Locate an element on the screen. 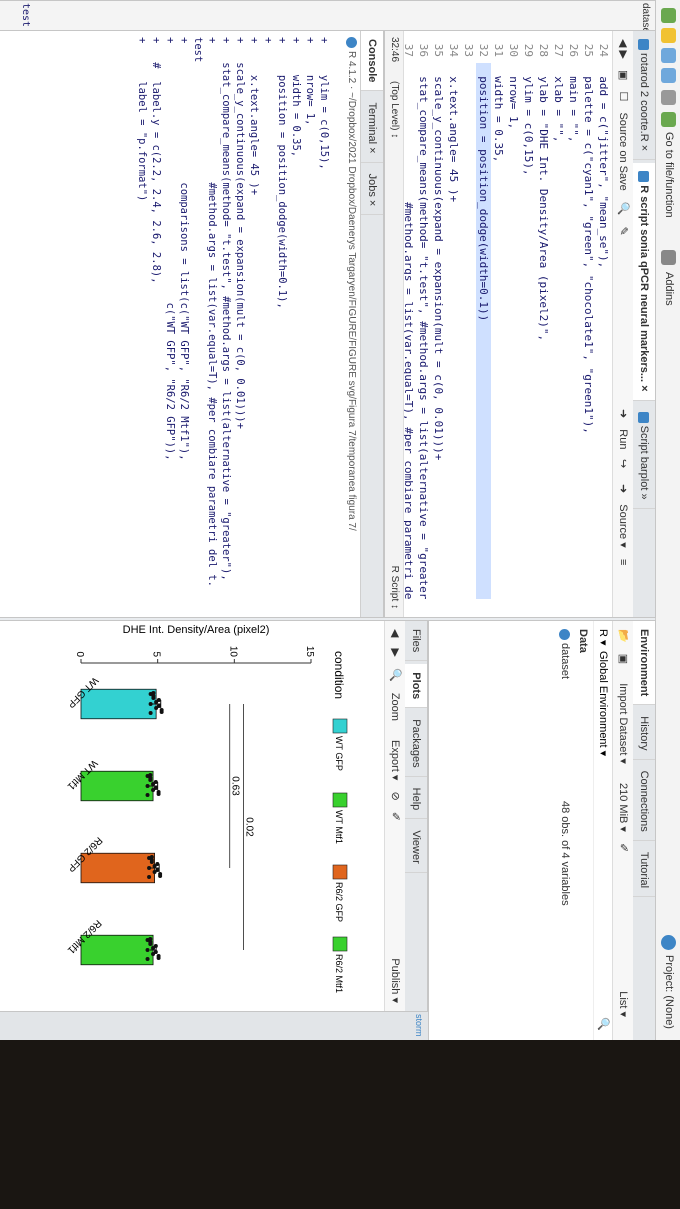 Image resolution: width=680 pixels, height=1209 pixels. project-menu: Project: (None) is located at coordinates (669, 992).